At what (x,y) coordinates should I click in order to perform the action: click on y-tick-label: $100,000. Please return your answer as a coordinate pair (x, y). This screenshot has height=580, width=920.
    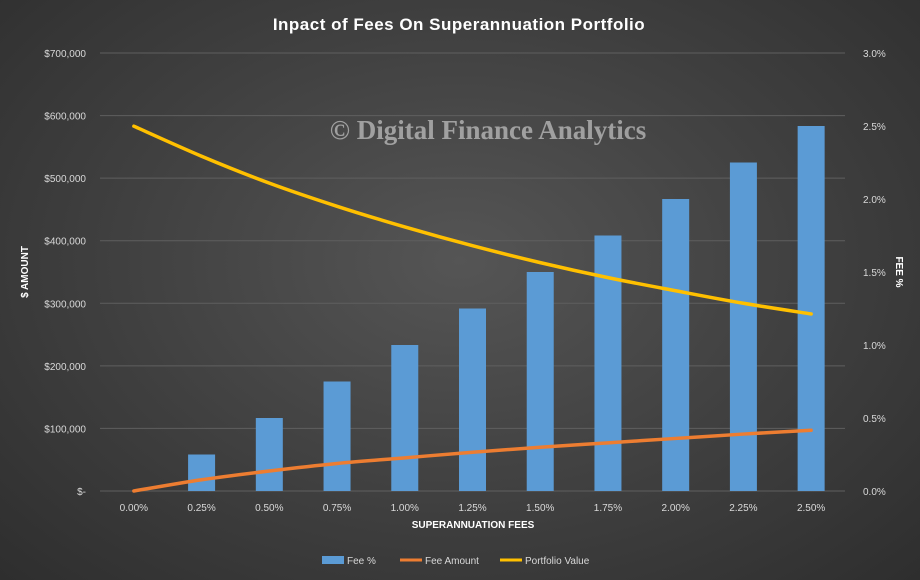
    Looking at the image, I should click on (65, 429).